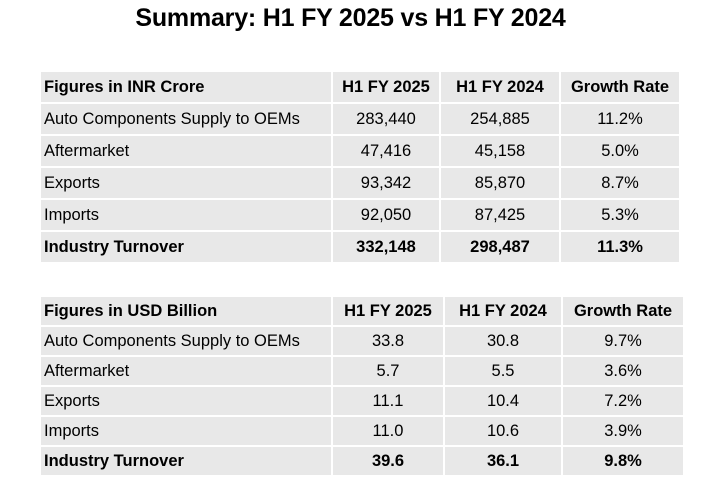 The image size is (701, 500). I want to click on table-row: Imports 11.0 10.6 3.9%, so click(362, 431).